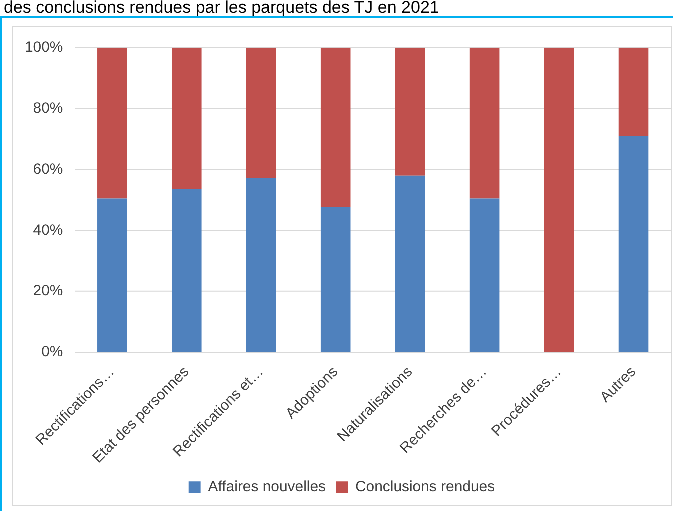 This screenshot has width=673, height=513. Describe the element at coordinates (425, 487) in the screenshot. I see `legend-label: Conclusions rendues` at that location.